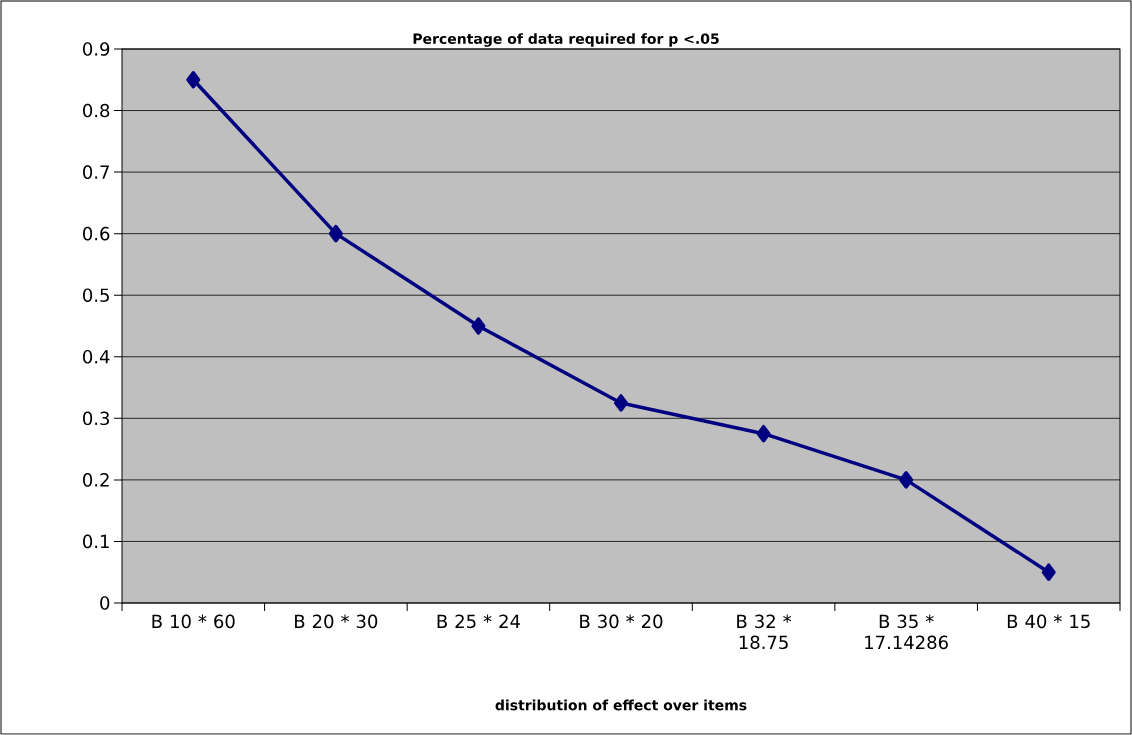 This screenshot has width=1132, height=735. Describe the element at coordinates (96, 541) in the screenshot. I see `y-tick-label: 0.1` at that location.